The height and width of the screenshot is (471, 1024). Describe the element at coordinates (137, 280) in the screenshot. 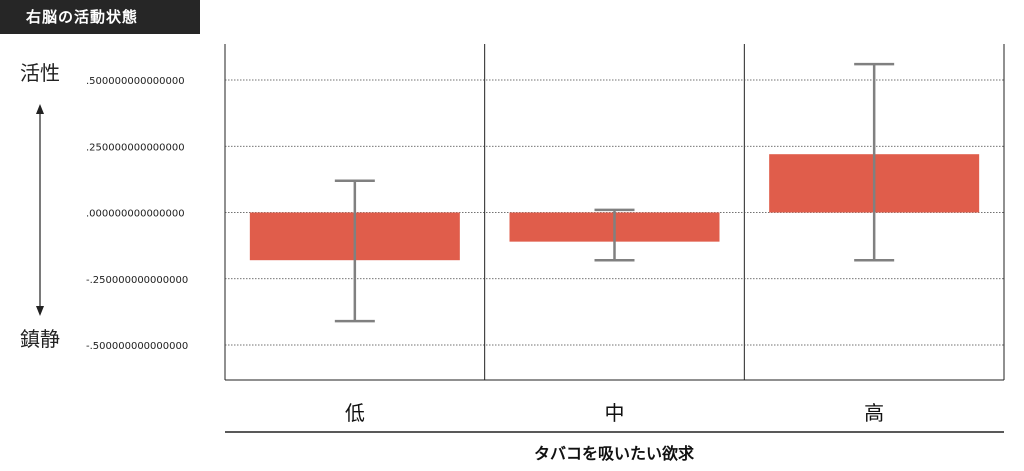

I see `y-tick-label: -.250000000000000` at that location.